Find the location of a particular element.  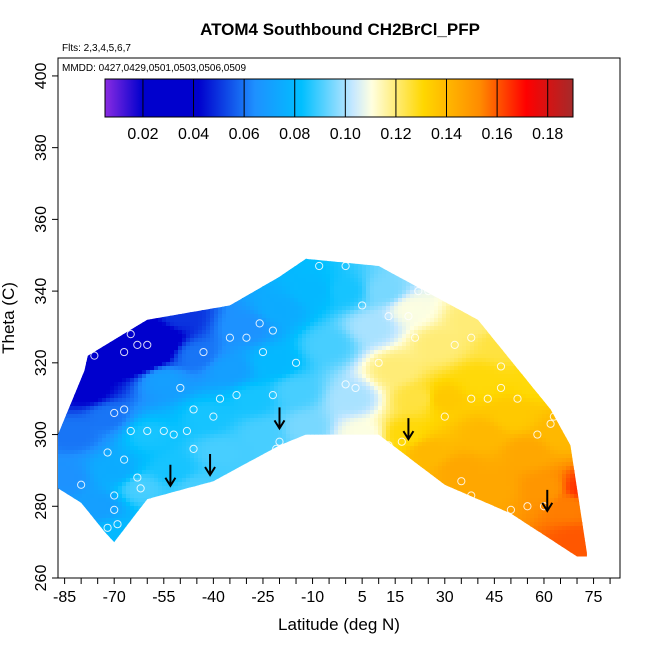

y-tick-label: 260 is located at coordinates (41, 578).